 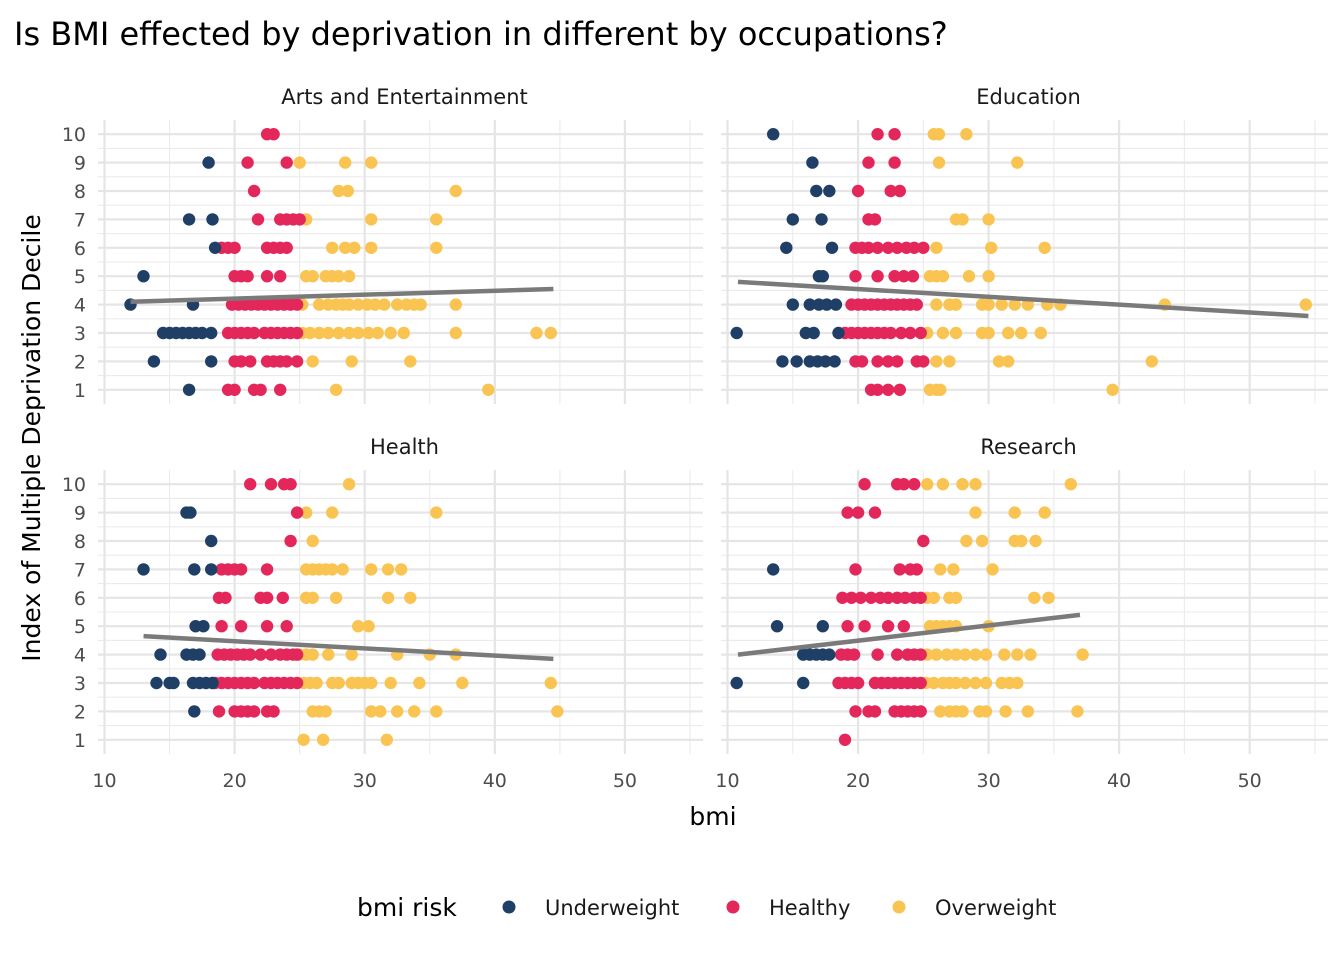 I want to click on panel-arts-and-entertainment-strip-label: Arts and Entertainment, so click(x=404, y=97).